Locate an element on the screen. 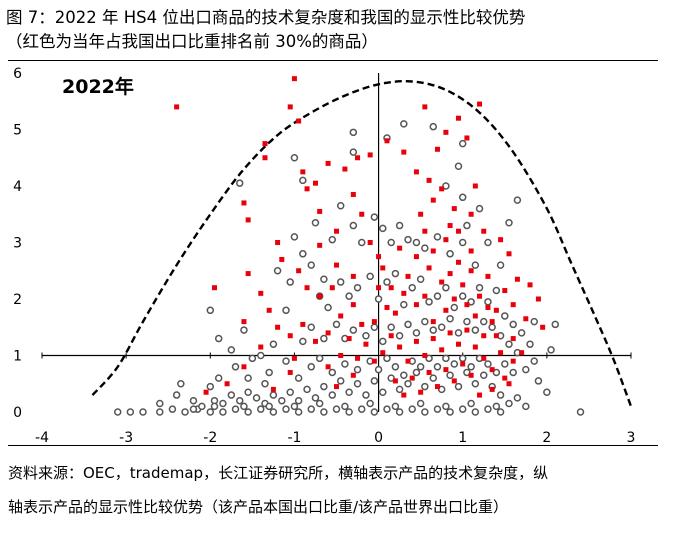  bottom-rule is located at coordinates (333, 445).